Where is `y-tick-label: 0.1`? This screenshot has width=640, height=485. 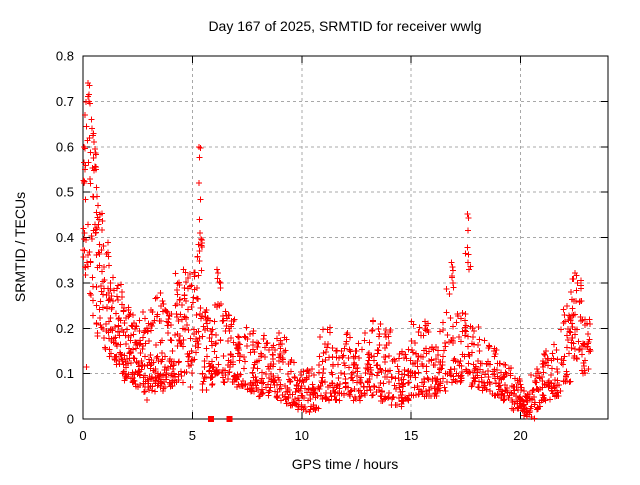 y-tick-label: 0.1 is located at coordinates (65, 373).